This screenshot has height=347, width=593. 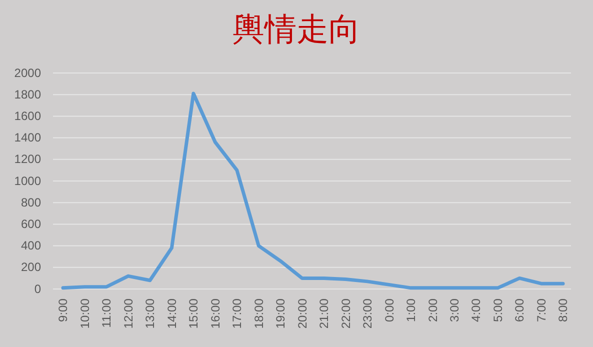 What do you see at coordinates (541, 310) in the screenshot?
I see `x-tick-label: 7:00` at bounding box center [541, 310].